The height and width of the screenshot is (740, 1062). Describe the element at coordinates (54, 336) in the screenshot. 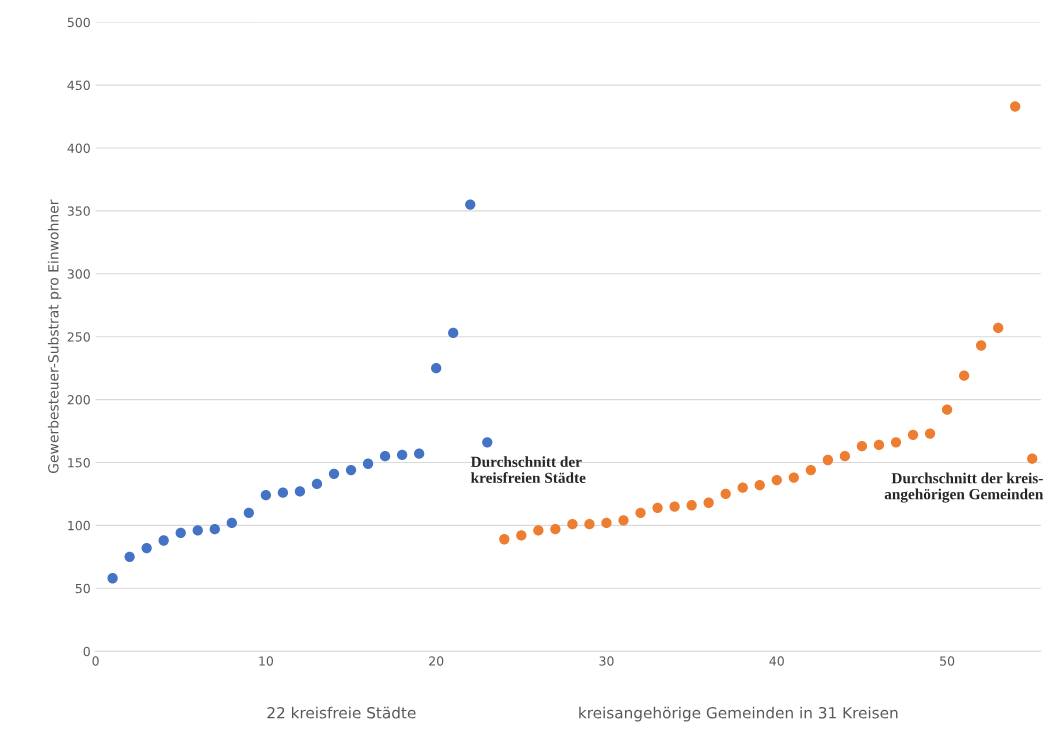

I see `y-axis-title: Gewerbesteuer-Substrat pro Einwohner` at that location.